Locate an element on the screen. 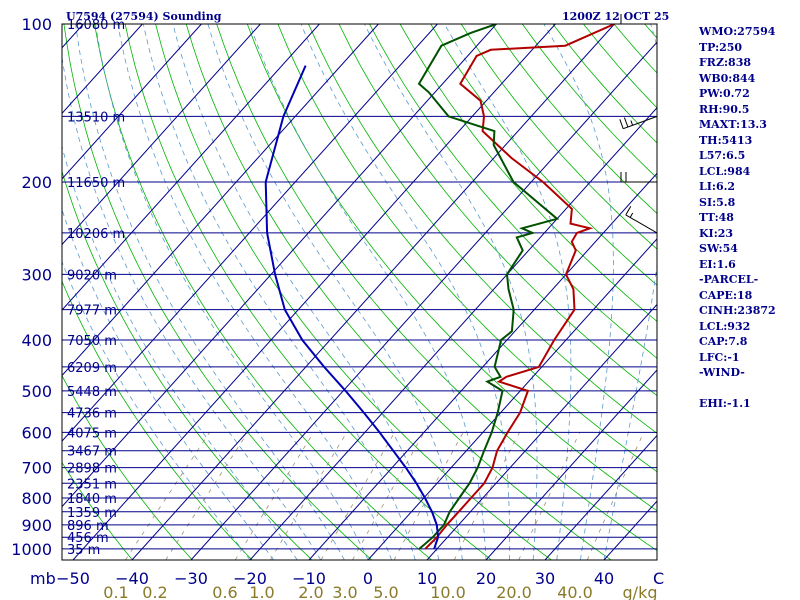 This screenshot has height=600, width=800. sounding-index: WB0:844 is located at coordinates (727, 78).